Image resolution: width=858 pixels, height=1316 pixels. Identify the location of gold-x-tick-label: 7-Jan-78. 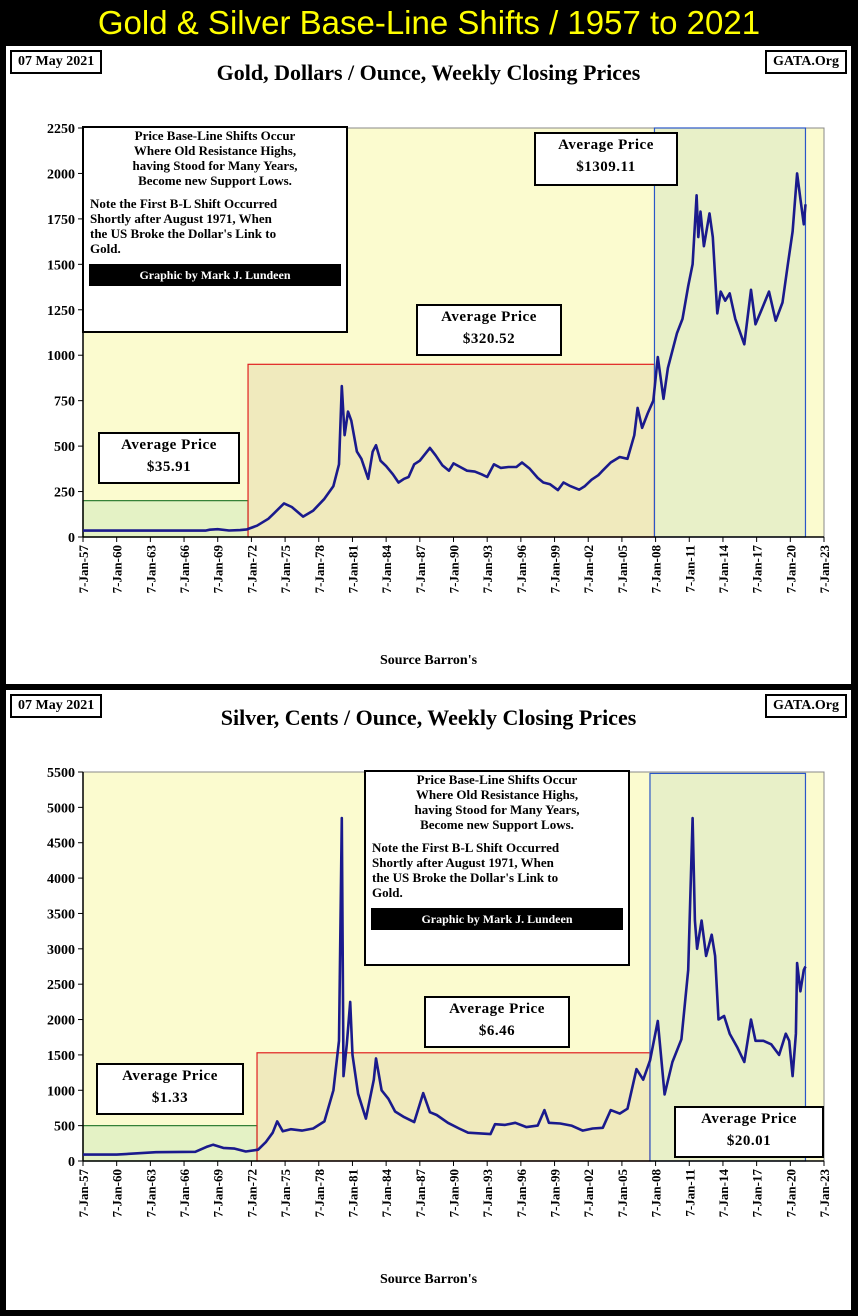
(319, 569).